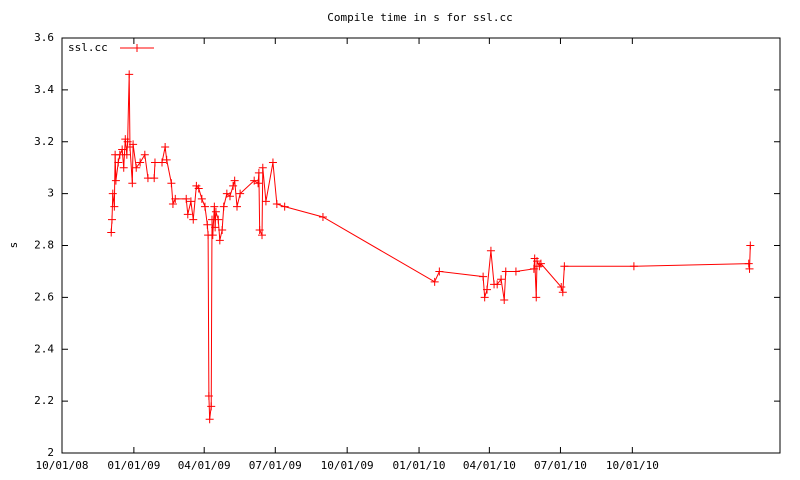 Image resolution: width=800 pixels, height=480 pixels. Describe the element at coordinates (13, 245) in the screenshot. I see `y-axis-label: s` at that location.